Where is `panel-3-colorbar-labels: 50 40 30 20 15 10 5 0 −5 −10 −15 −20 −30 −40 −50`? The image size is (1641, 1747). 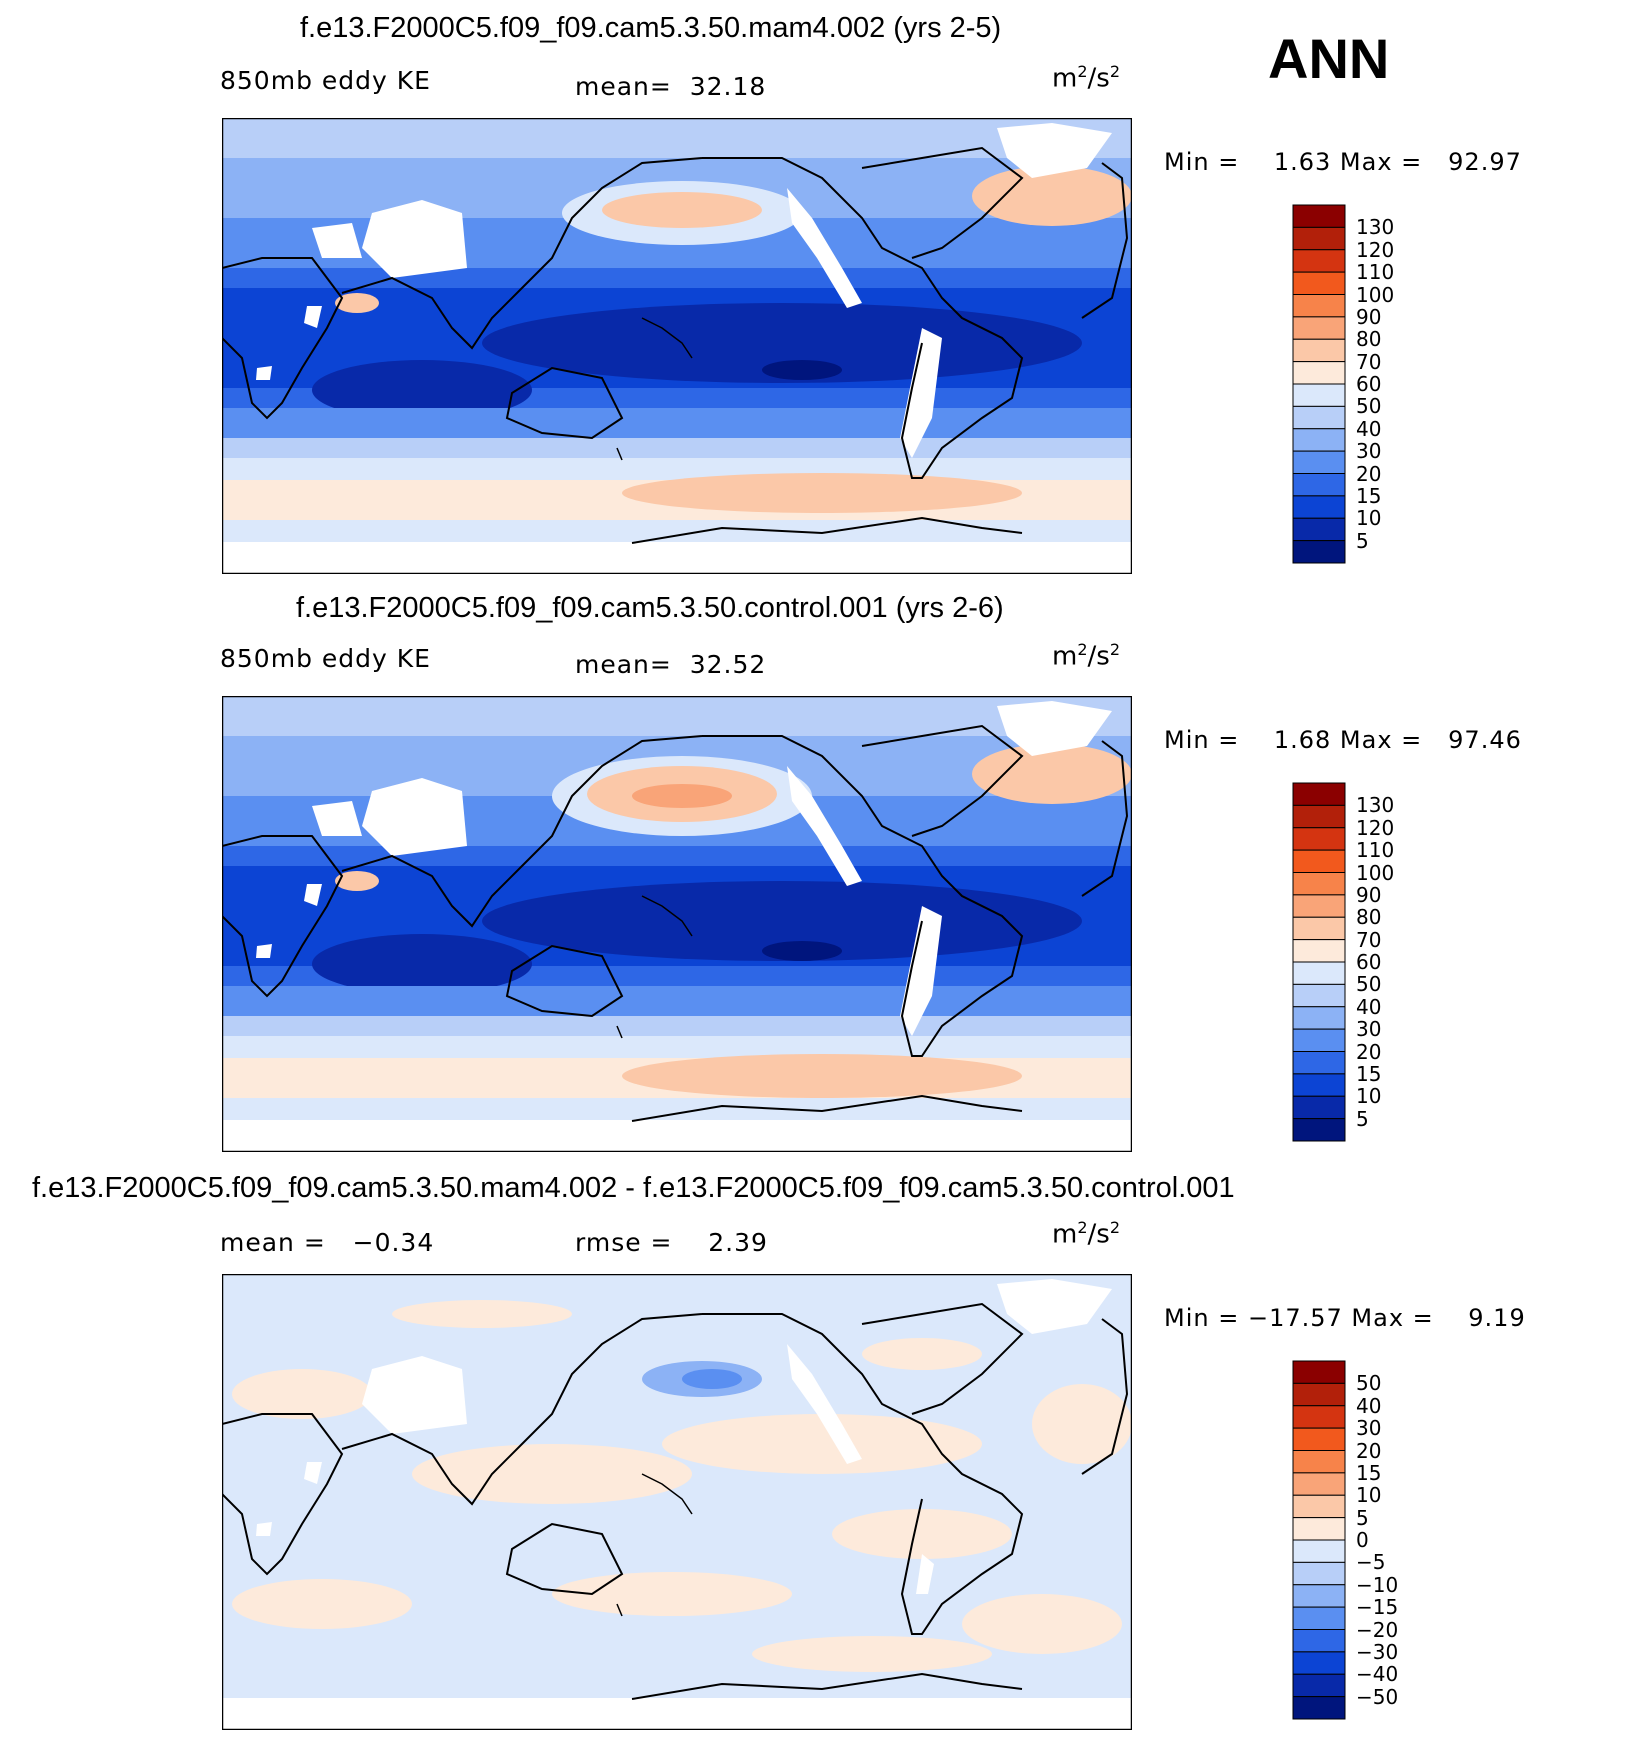
panel-3-colorbar-labels: 50 40 30 20 15 10 5 0 −5 −10 −15 −20 −30 −40 −50 is located at coordinates (1396, 1540).